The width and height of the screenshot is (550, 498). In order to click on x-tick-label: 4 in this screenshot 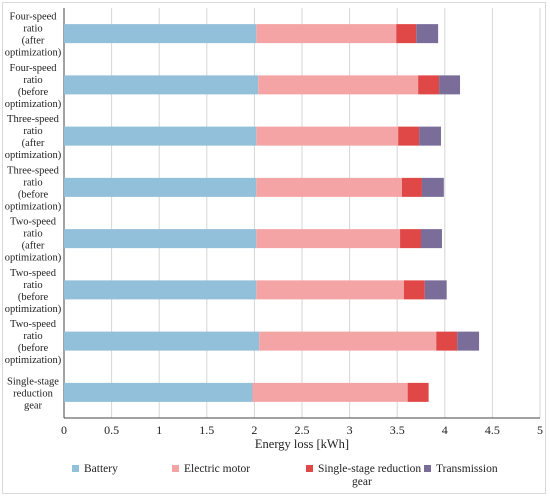, I will do `click(445, 430)`.